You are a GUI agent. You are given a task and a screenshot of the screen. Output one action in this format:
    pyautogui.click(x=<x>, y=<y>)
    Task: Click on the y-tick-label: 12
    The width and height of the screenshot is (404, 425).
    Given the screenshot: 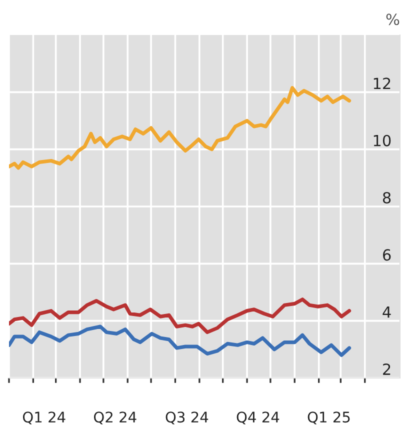 What is the action you would take?
    pyautogui.click(x=382, y=83)
    